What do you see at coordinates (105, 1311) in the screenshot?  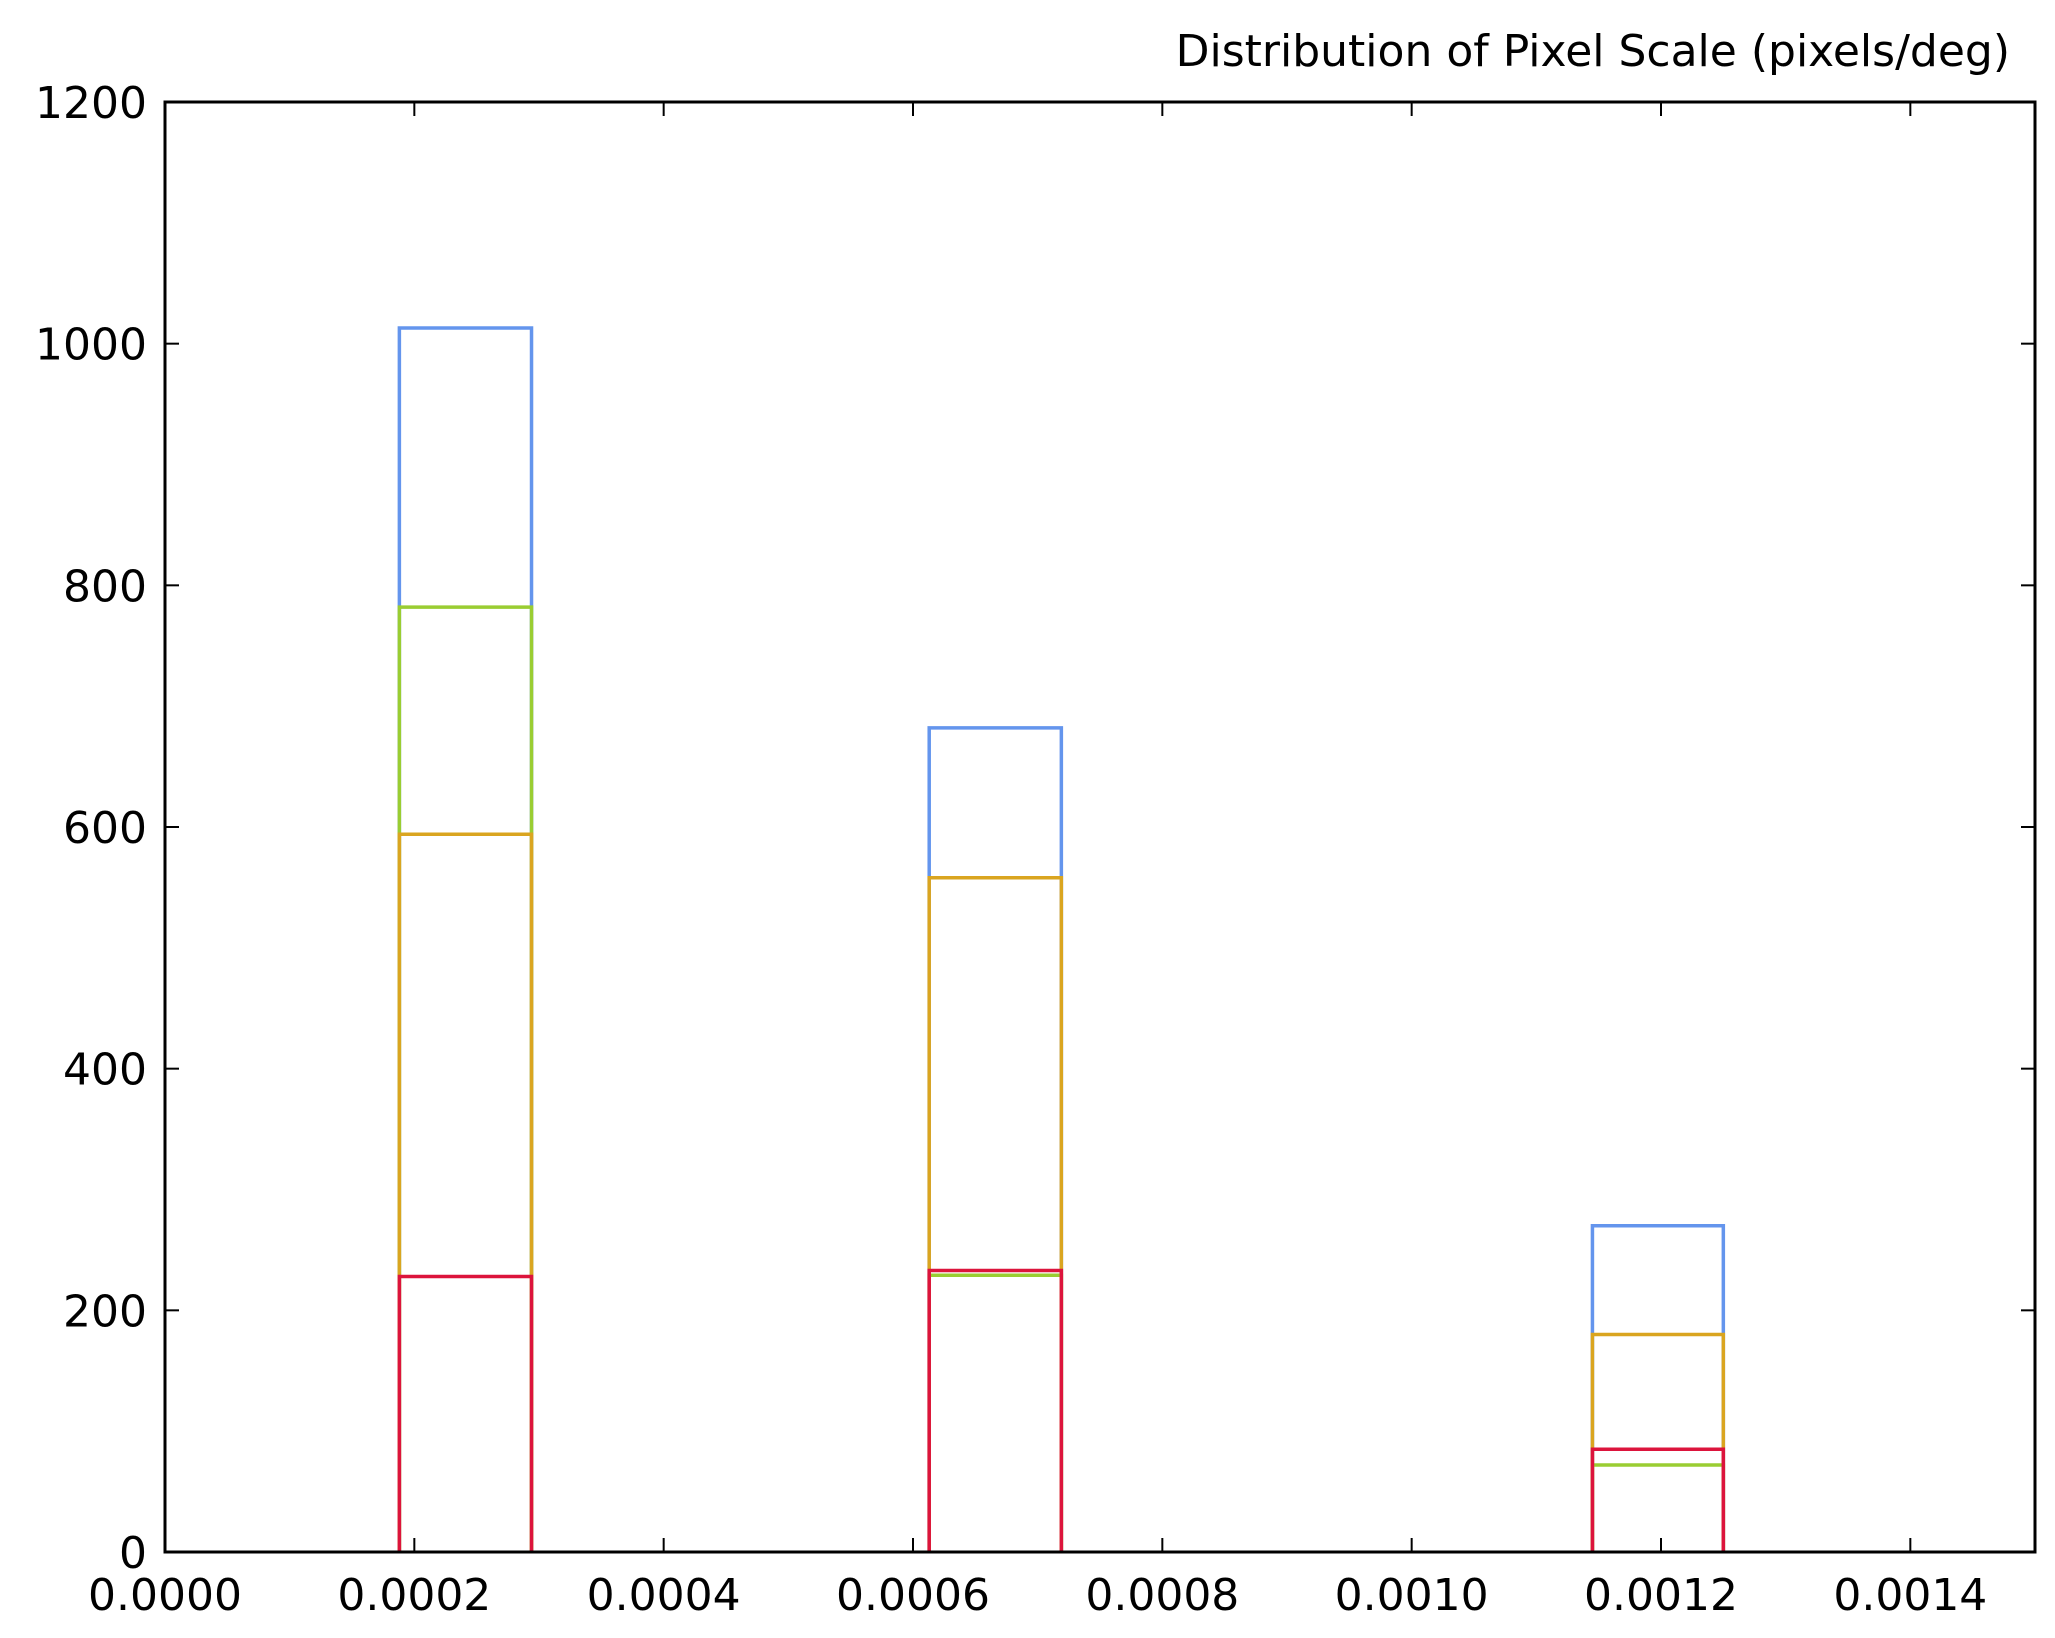 I see `y-tick-label: 200` at bounding box center [105, 1311].